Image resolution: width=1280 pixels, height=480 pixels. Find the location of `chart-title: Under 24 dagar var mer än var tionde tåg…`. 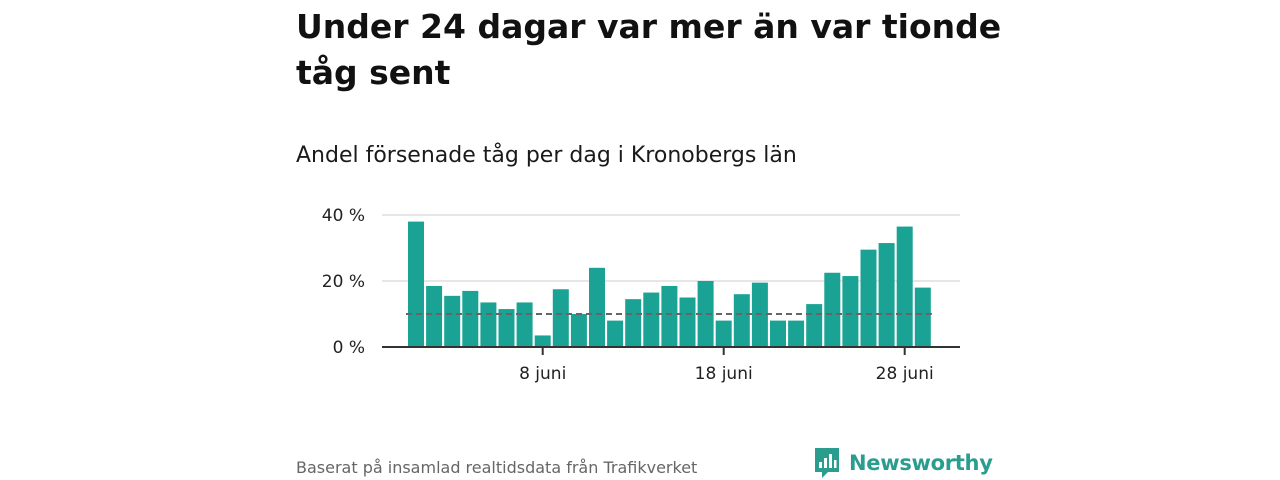

chart-title: Under 24 dagar var mer än var tionde tåg… is located at coordinates (649, 49).